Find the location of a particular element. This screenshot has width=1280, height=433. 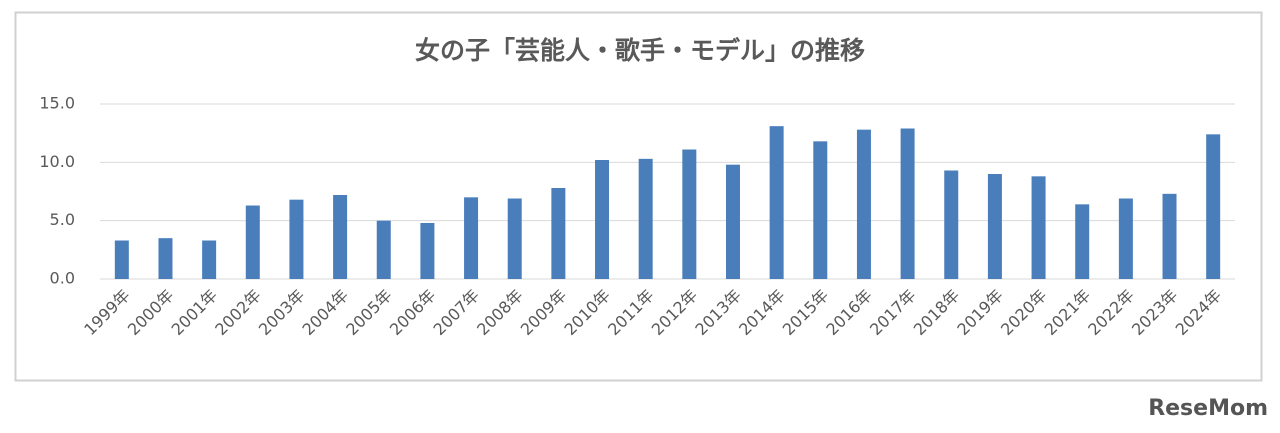

chart-title: 女の子「芸能人・歌手・モデル」の推移 is located at coordinates (640, 50).